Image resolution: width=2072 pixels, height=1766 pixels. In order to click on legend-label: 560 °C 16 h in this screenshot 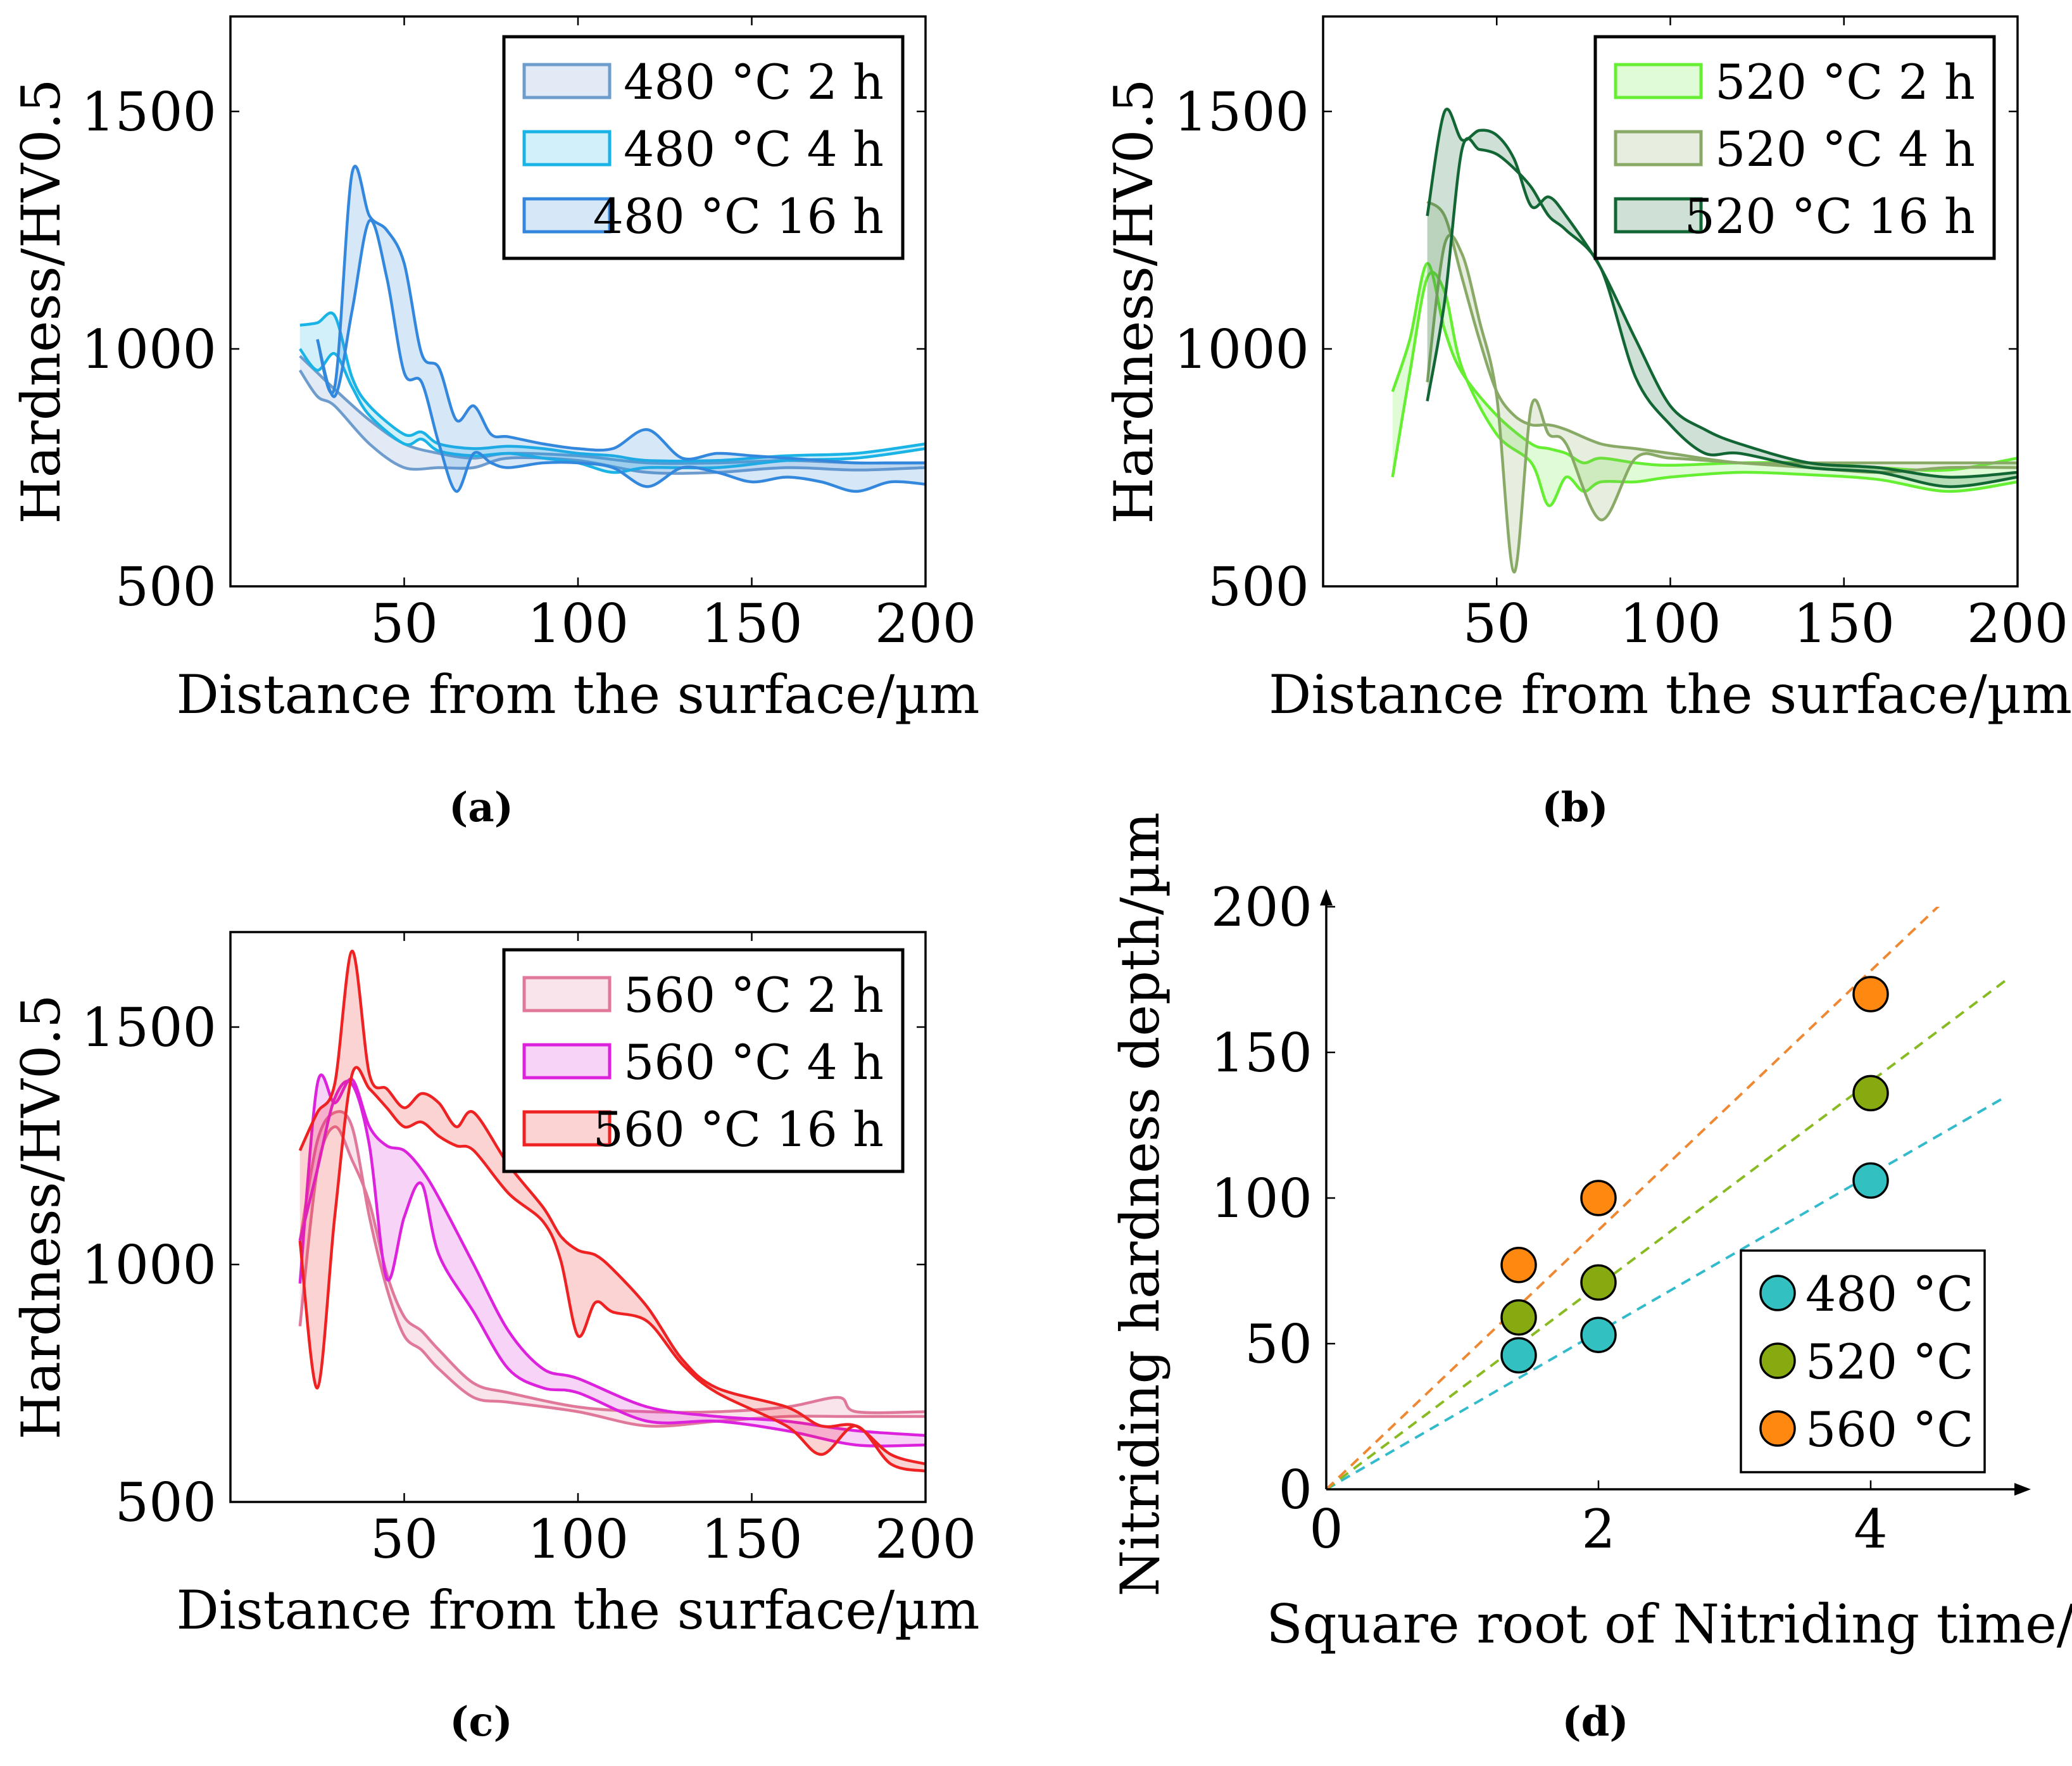, I will do `click(739, 1129)`.